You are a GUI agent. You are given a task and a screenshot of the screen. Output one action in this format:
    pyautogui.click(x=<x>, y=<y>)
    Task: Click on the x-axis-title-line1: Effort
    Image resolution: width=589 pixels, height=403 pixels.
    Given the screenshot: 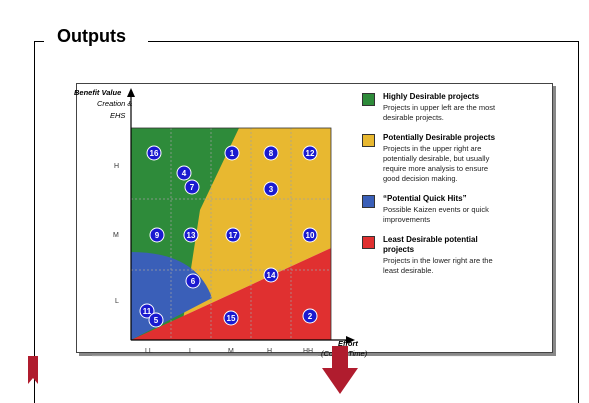 What is the action you would take?
    pyautogui.click(x=348, y=343)
    